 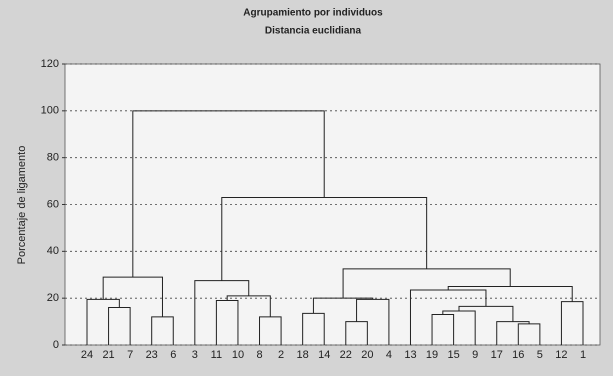 I want to click on y-tick-label: 100, so click(x=50, y=111).